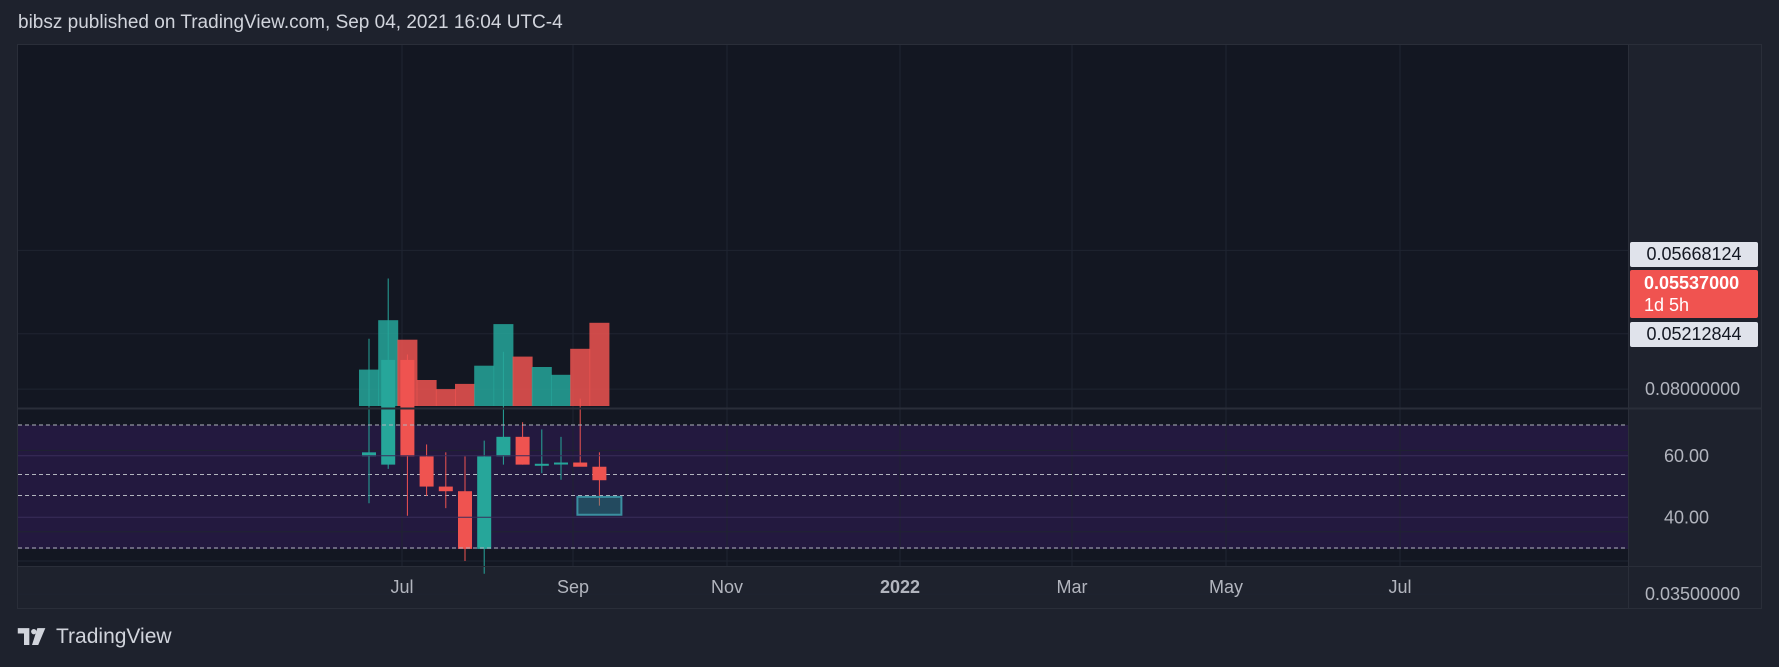 The width and height of the screenshot is (1779, 667). Describe the element at coordinates (823, 484) in the screenshot. I see `horizontal-lines` at that location.